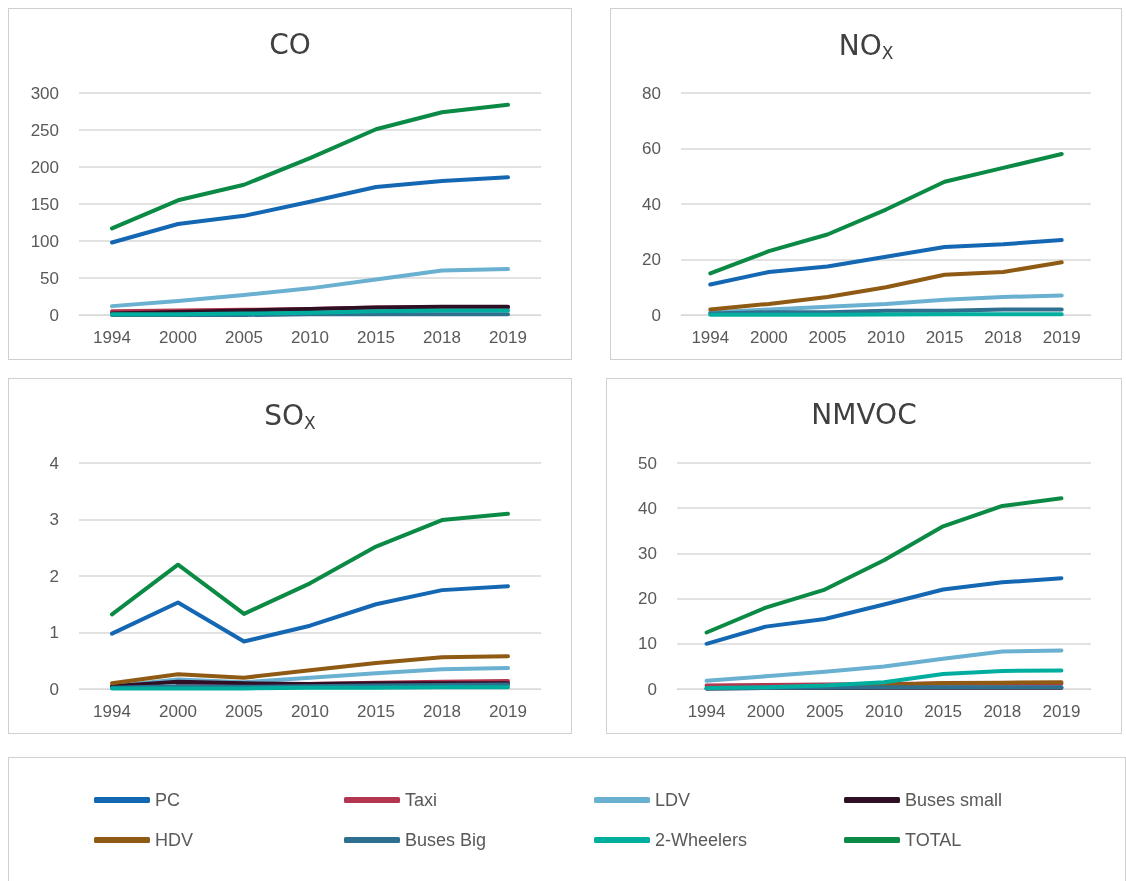 This screenshot has width=1126, height=881. Describe the element at coordinates (168, 800) in the screenshot. I see `legend-label: PC` at that location.